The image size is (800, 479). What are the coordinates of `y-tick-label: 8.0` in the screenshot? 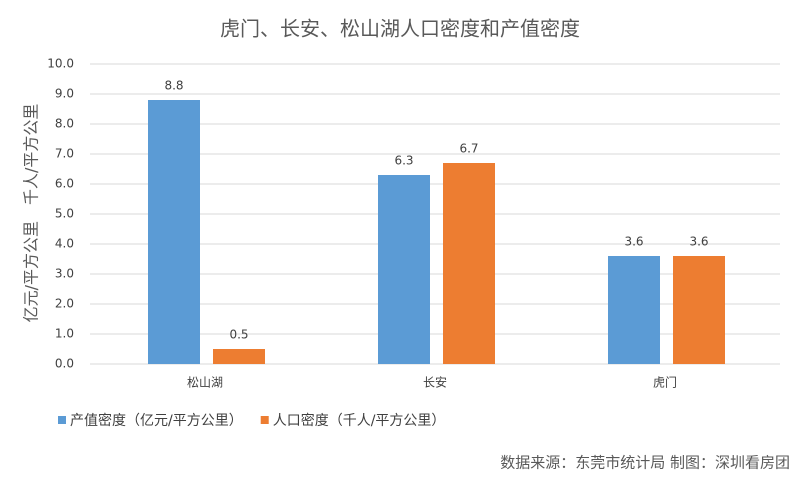 It's located at (64, 124).